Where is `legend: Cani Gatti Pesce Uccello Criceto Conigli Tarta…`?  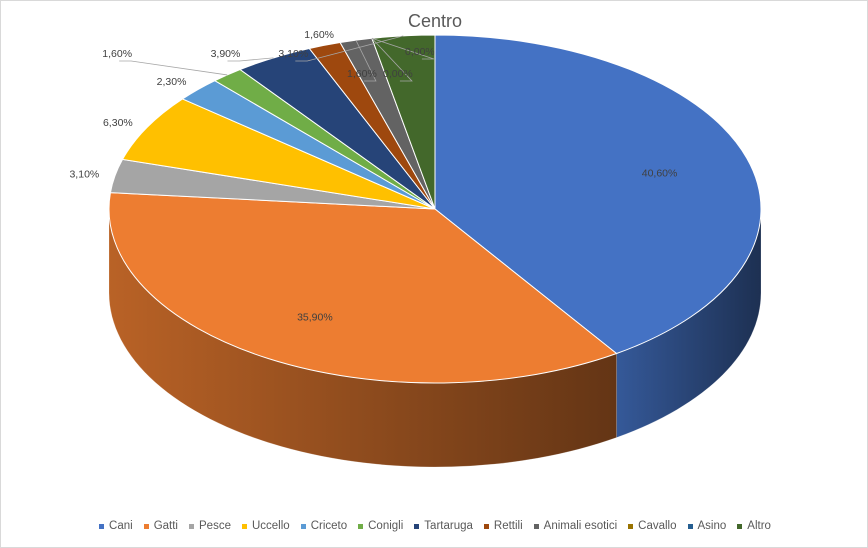 legend: Cani Gatti Pesce Uccello Criceto Conigli Tarta… is located at coordinates (434, 526).